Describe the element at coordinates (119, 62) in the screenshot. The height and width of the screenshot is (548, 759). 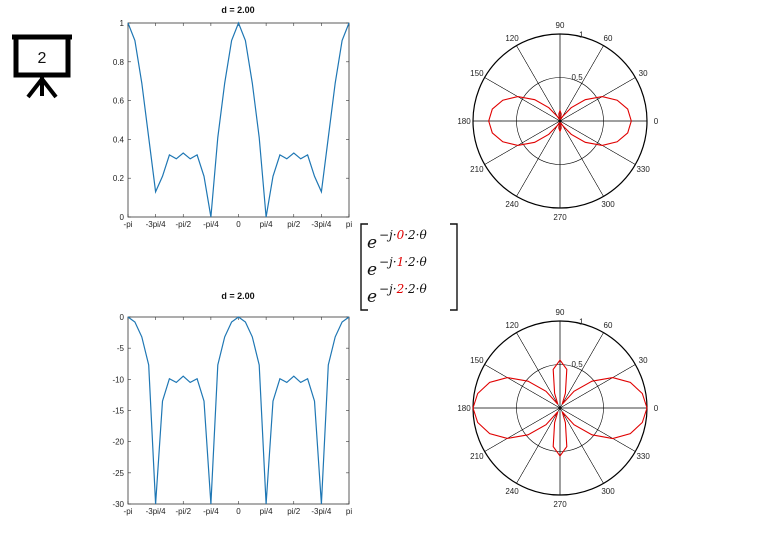
I see `y-tick-label: 0.8` at that location.